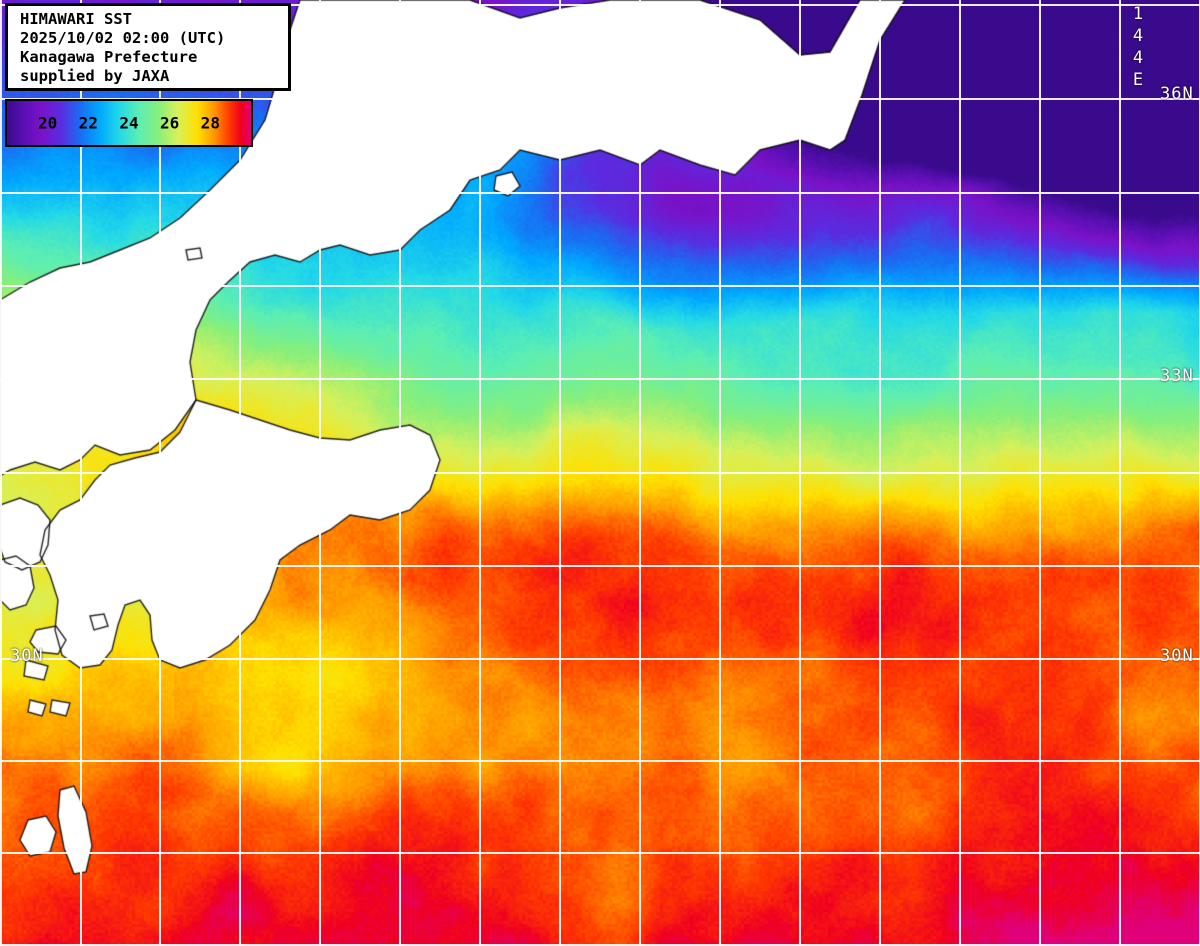 Image resolution: width=1200 pixels, height=946 pixels. I want to click on title-line-supplier: supplied by JAXA, so click(95, 76).